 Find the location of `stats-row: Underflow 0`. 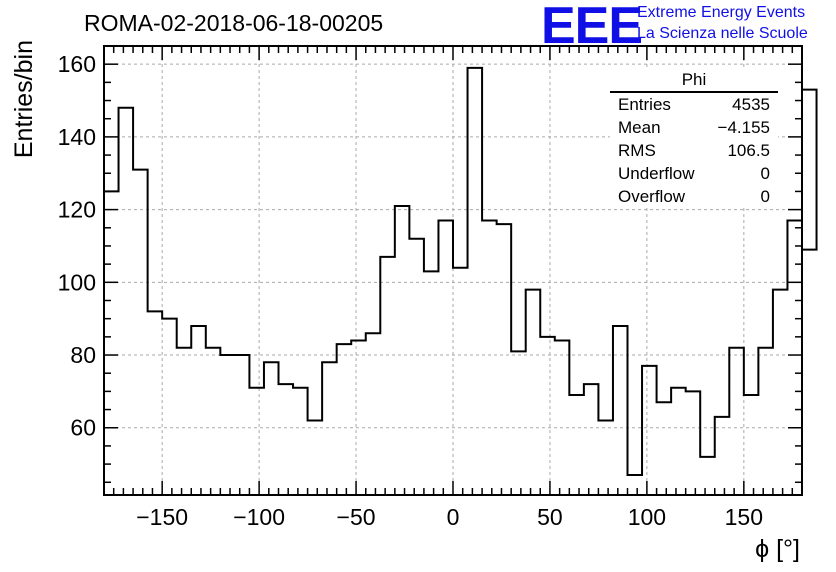

stats-row: Underflow 0 is located at coordinates (694, 173).